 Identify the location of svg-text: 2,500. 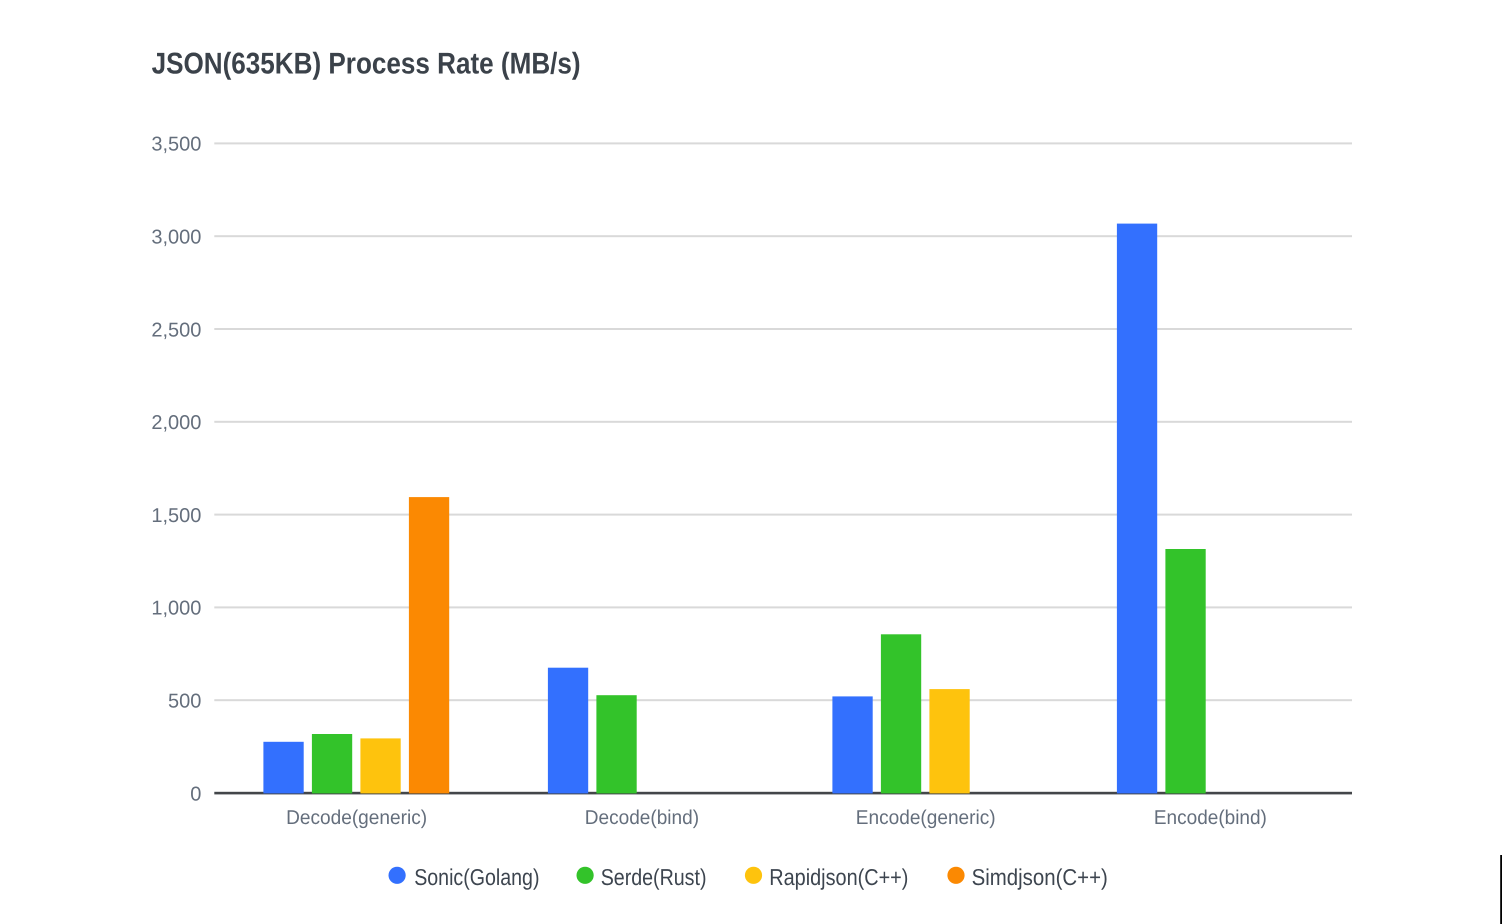
(176, 330).